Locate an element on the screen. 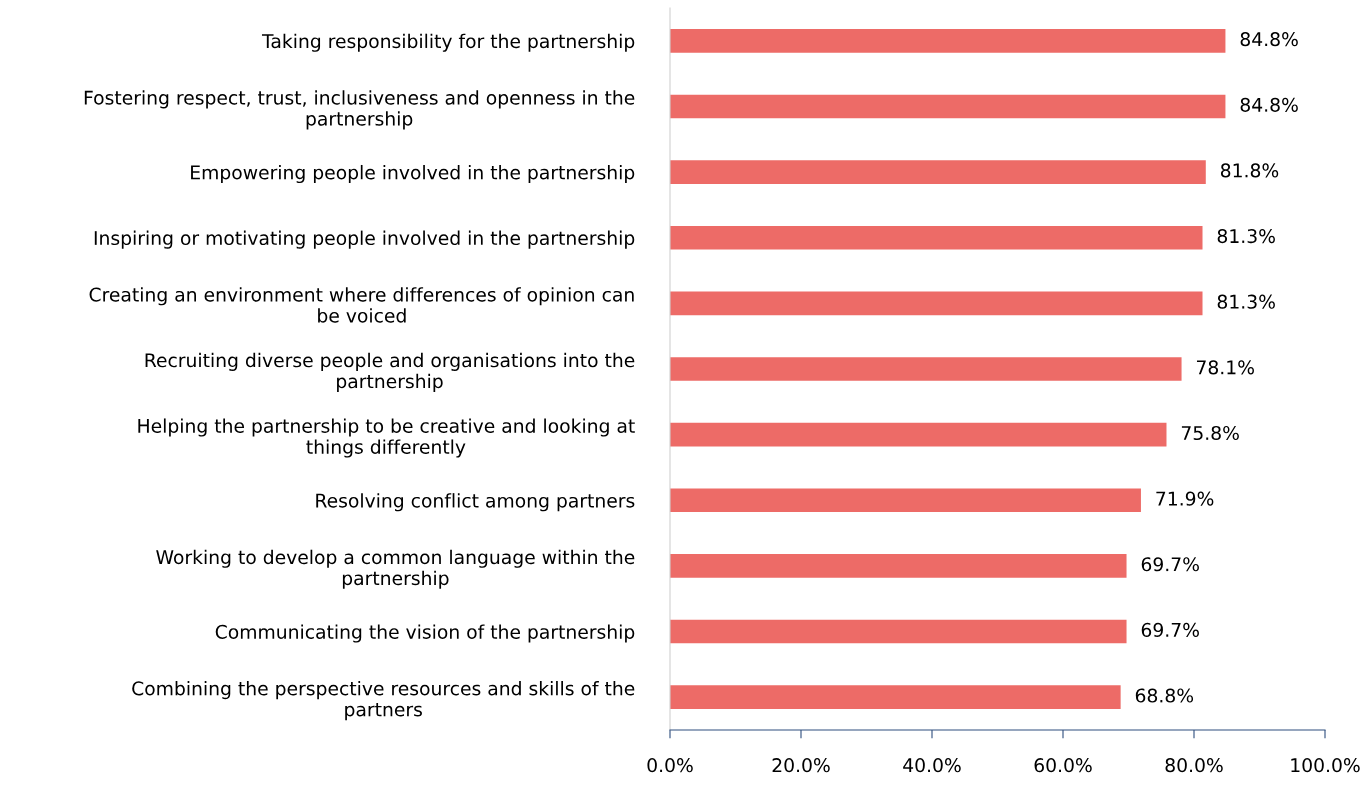  x-tick-label: 80.0% is located at coordinates (1194, 765).